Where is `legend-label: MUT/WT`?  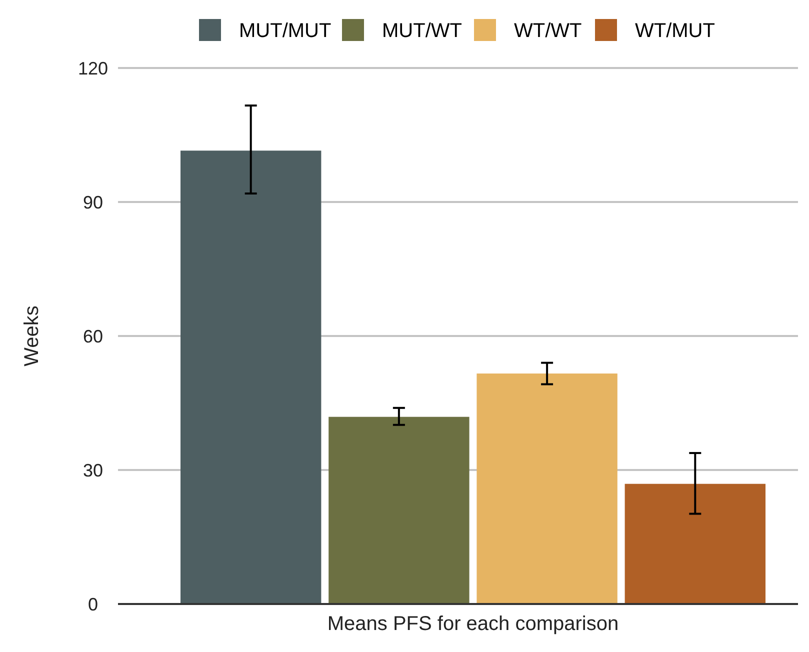 legend-label: MUT/WT is located at coordinates (422, 31).